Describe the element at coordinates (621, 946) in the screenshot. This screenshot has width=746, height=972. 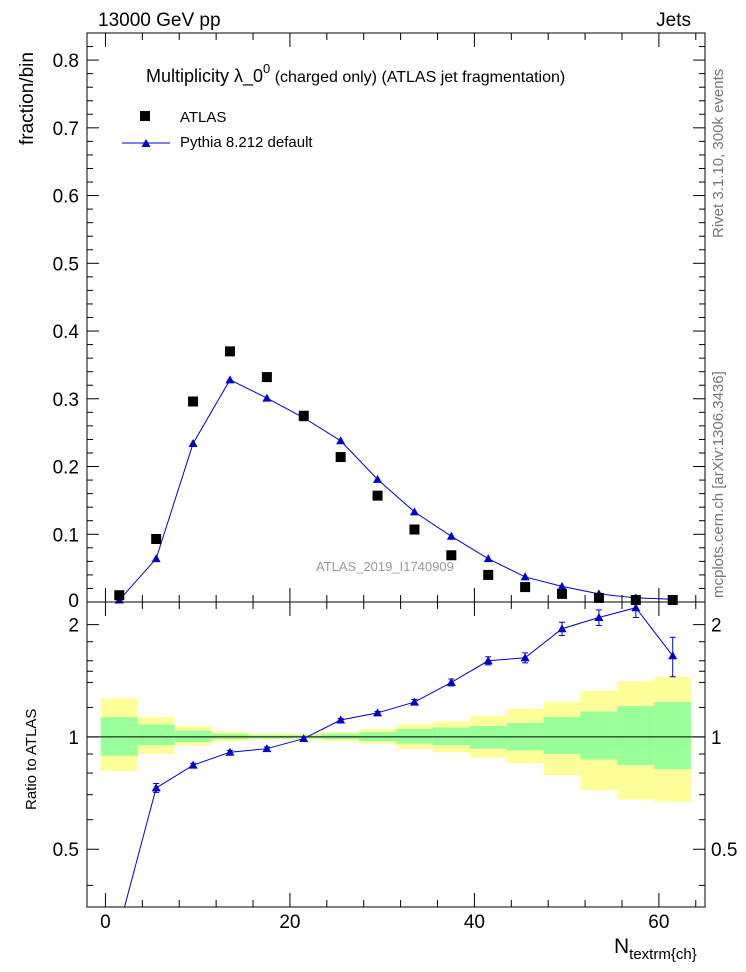
I see `xlabel-main: N` at that location.